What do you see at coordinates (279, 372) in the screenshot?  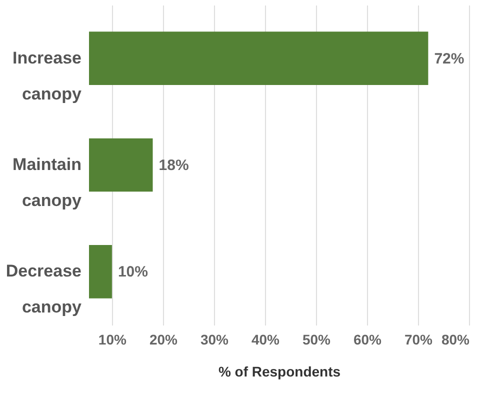 I see `x-axis-title: % of Respondents` at bounding box center [279, 372].